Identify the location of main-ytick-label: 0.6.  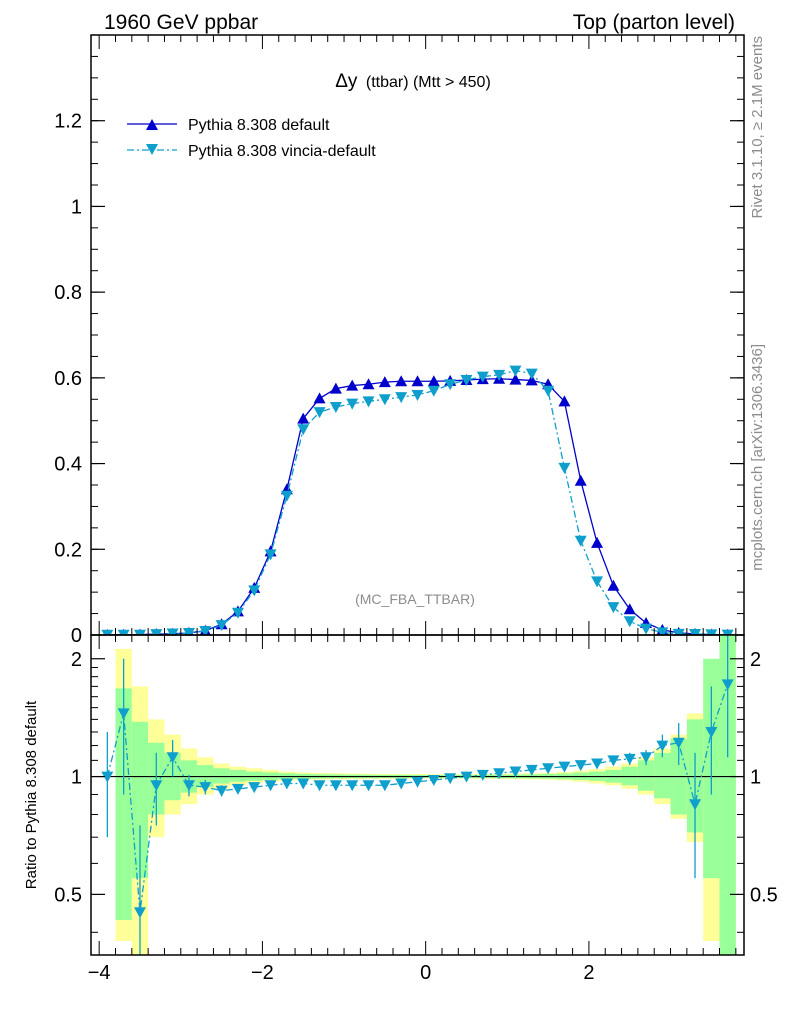
(68, 379).